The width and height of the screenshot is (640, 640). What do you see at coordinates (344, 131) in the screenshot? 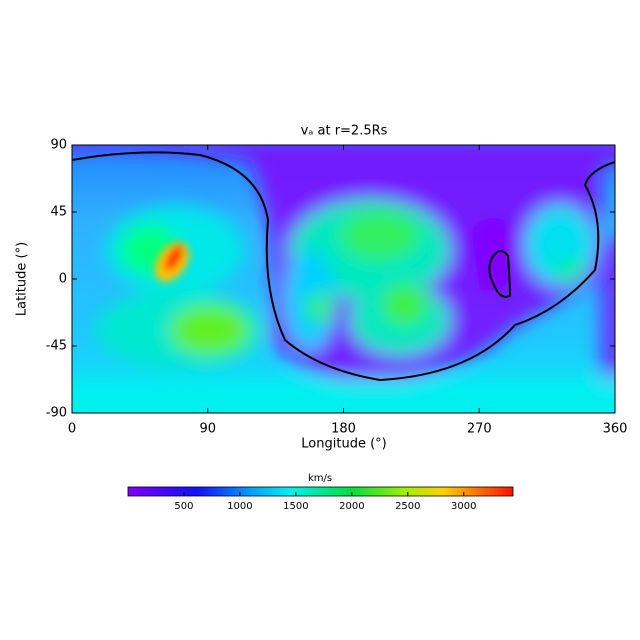
I see `chart-title: vₐ at r=2.5Rs` at bounding box center [344, 131].